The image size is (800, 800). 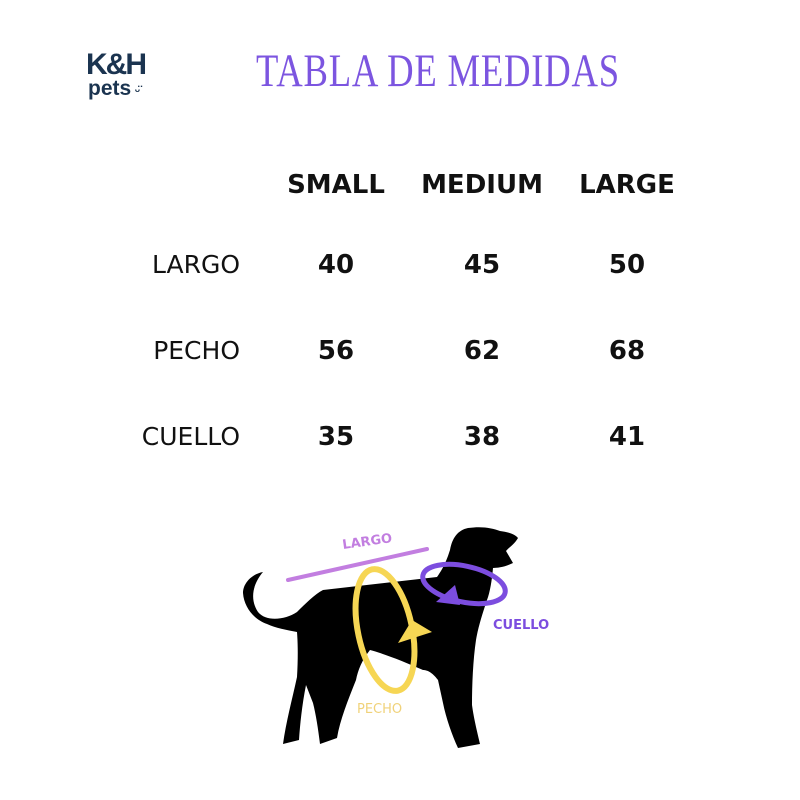 I want to click on logo-text: K&H, so click(x=116, y=64).